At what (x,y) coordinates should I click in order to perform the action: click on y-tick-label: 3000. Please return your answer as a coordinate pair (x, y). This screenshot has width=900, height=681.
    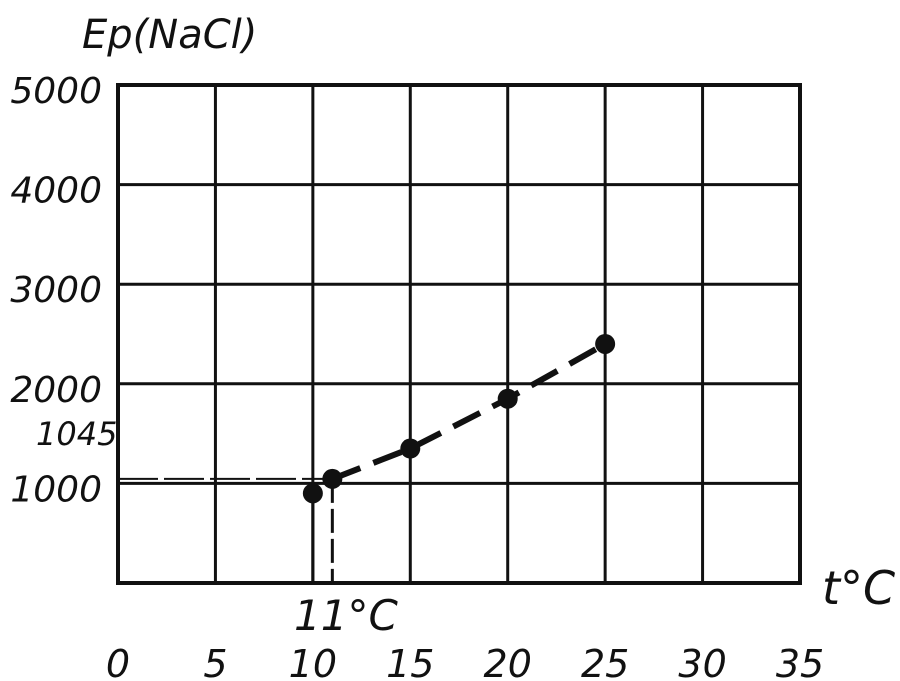
    Looking at the image, I should click on (56, 290).